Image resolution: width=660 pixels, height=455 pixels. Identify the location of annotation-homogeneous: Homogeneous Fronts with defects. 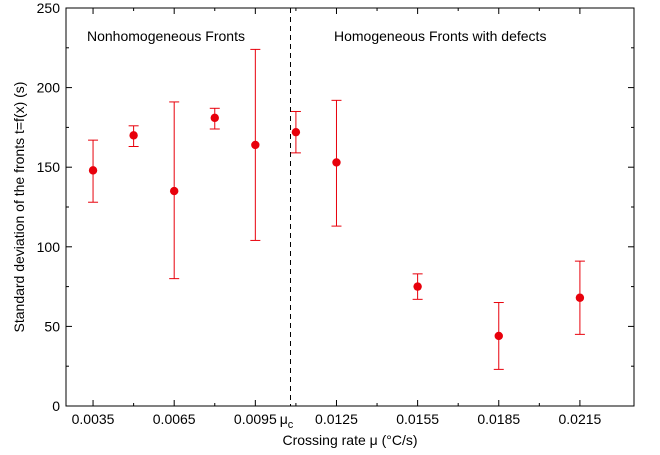
(440, 36).